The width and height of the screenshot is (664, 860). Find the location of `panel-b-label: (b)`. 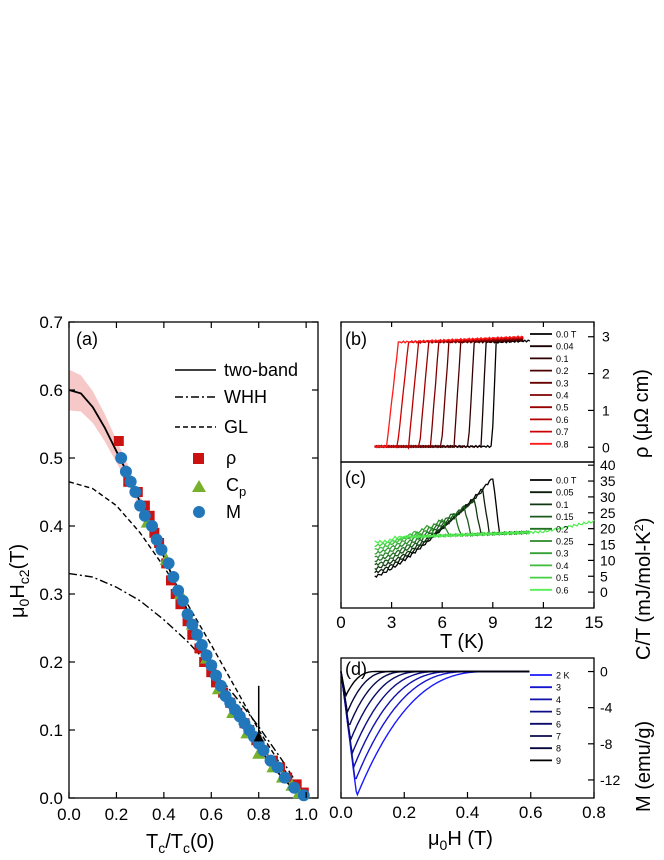

panel-b-label: (b) is located at coordinates (356, 339).